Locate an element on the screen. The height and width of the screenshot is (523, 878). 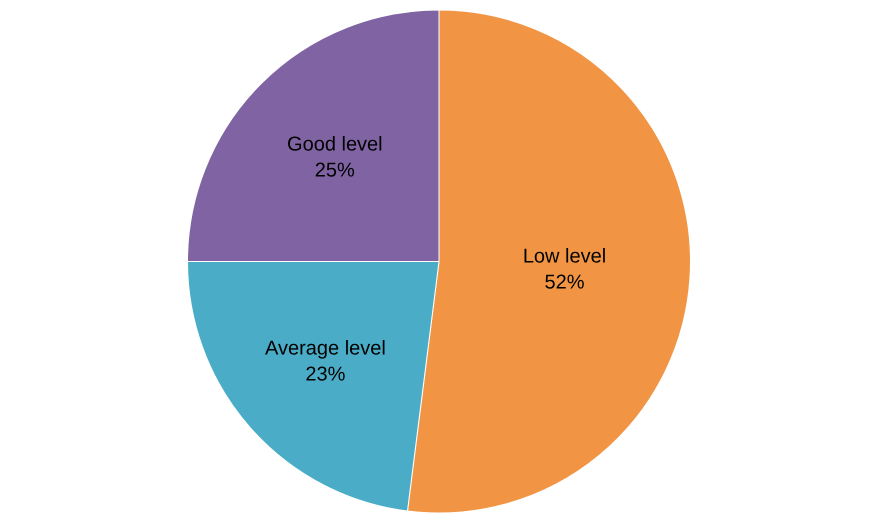
data-label: 52% is located at coordinates (564, 282).